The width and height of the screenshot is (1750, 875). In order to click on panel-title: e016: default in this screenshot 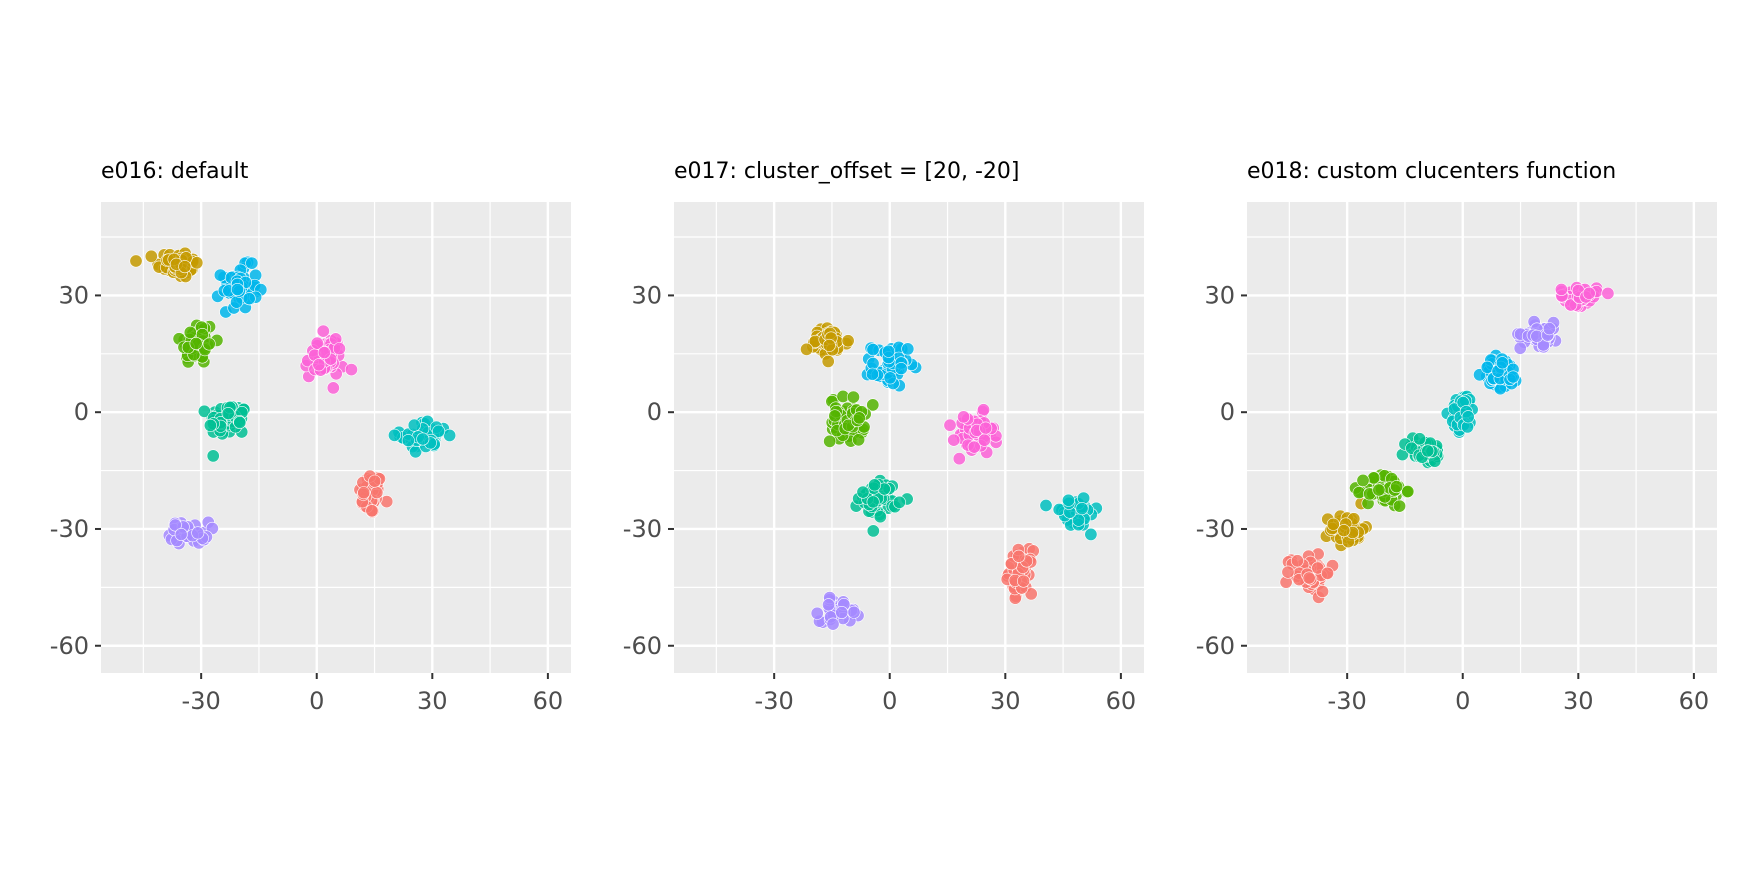, I will do `click(175, 171)`.